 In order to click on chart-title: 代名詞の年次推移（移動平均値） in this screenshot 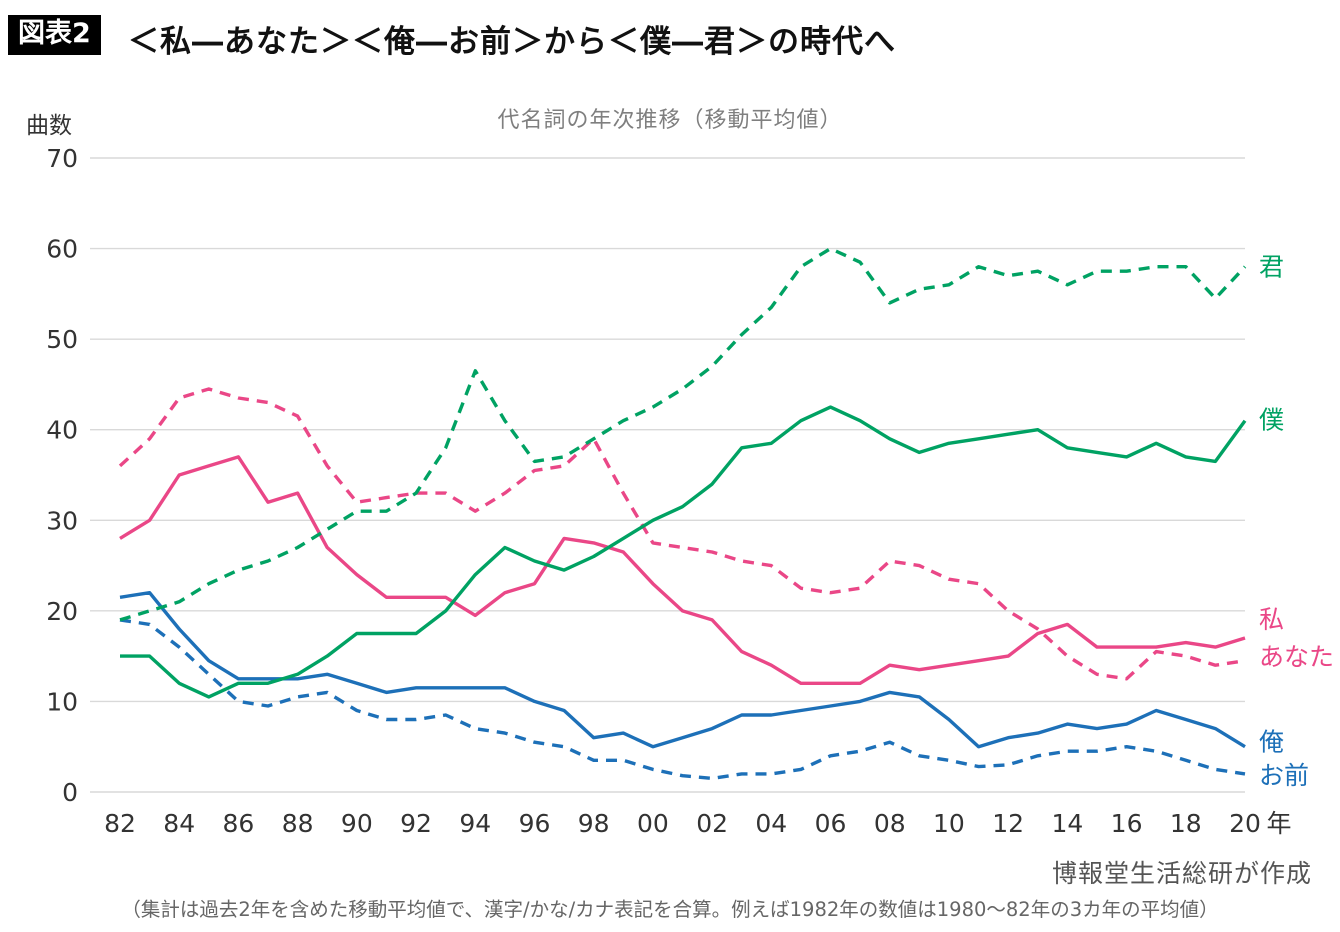, I will do `click(670, 120)`.